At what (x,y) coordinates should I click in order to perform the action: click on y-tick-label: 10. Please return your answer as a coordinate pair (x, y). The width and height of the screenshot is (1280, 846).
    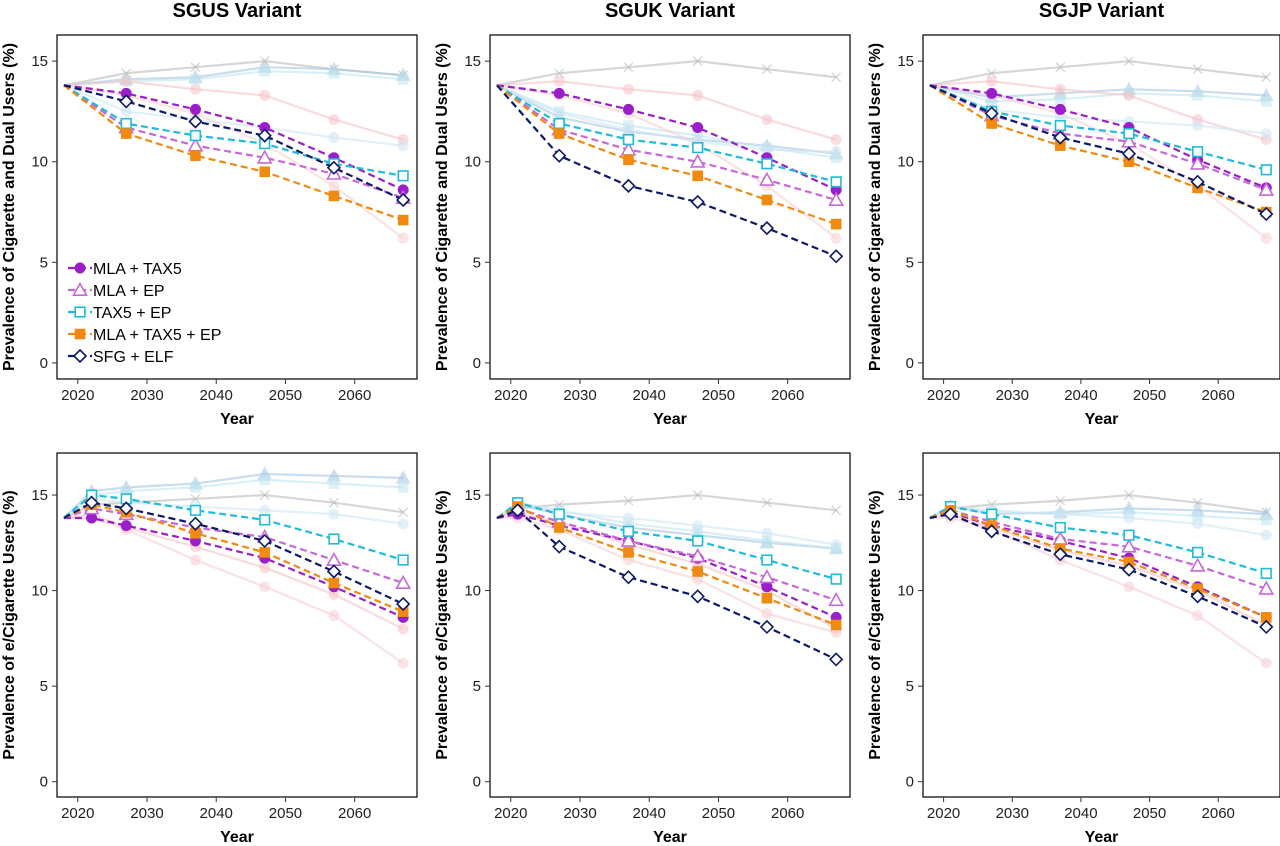
    Looking at the image, I should click on (39, 162).